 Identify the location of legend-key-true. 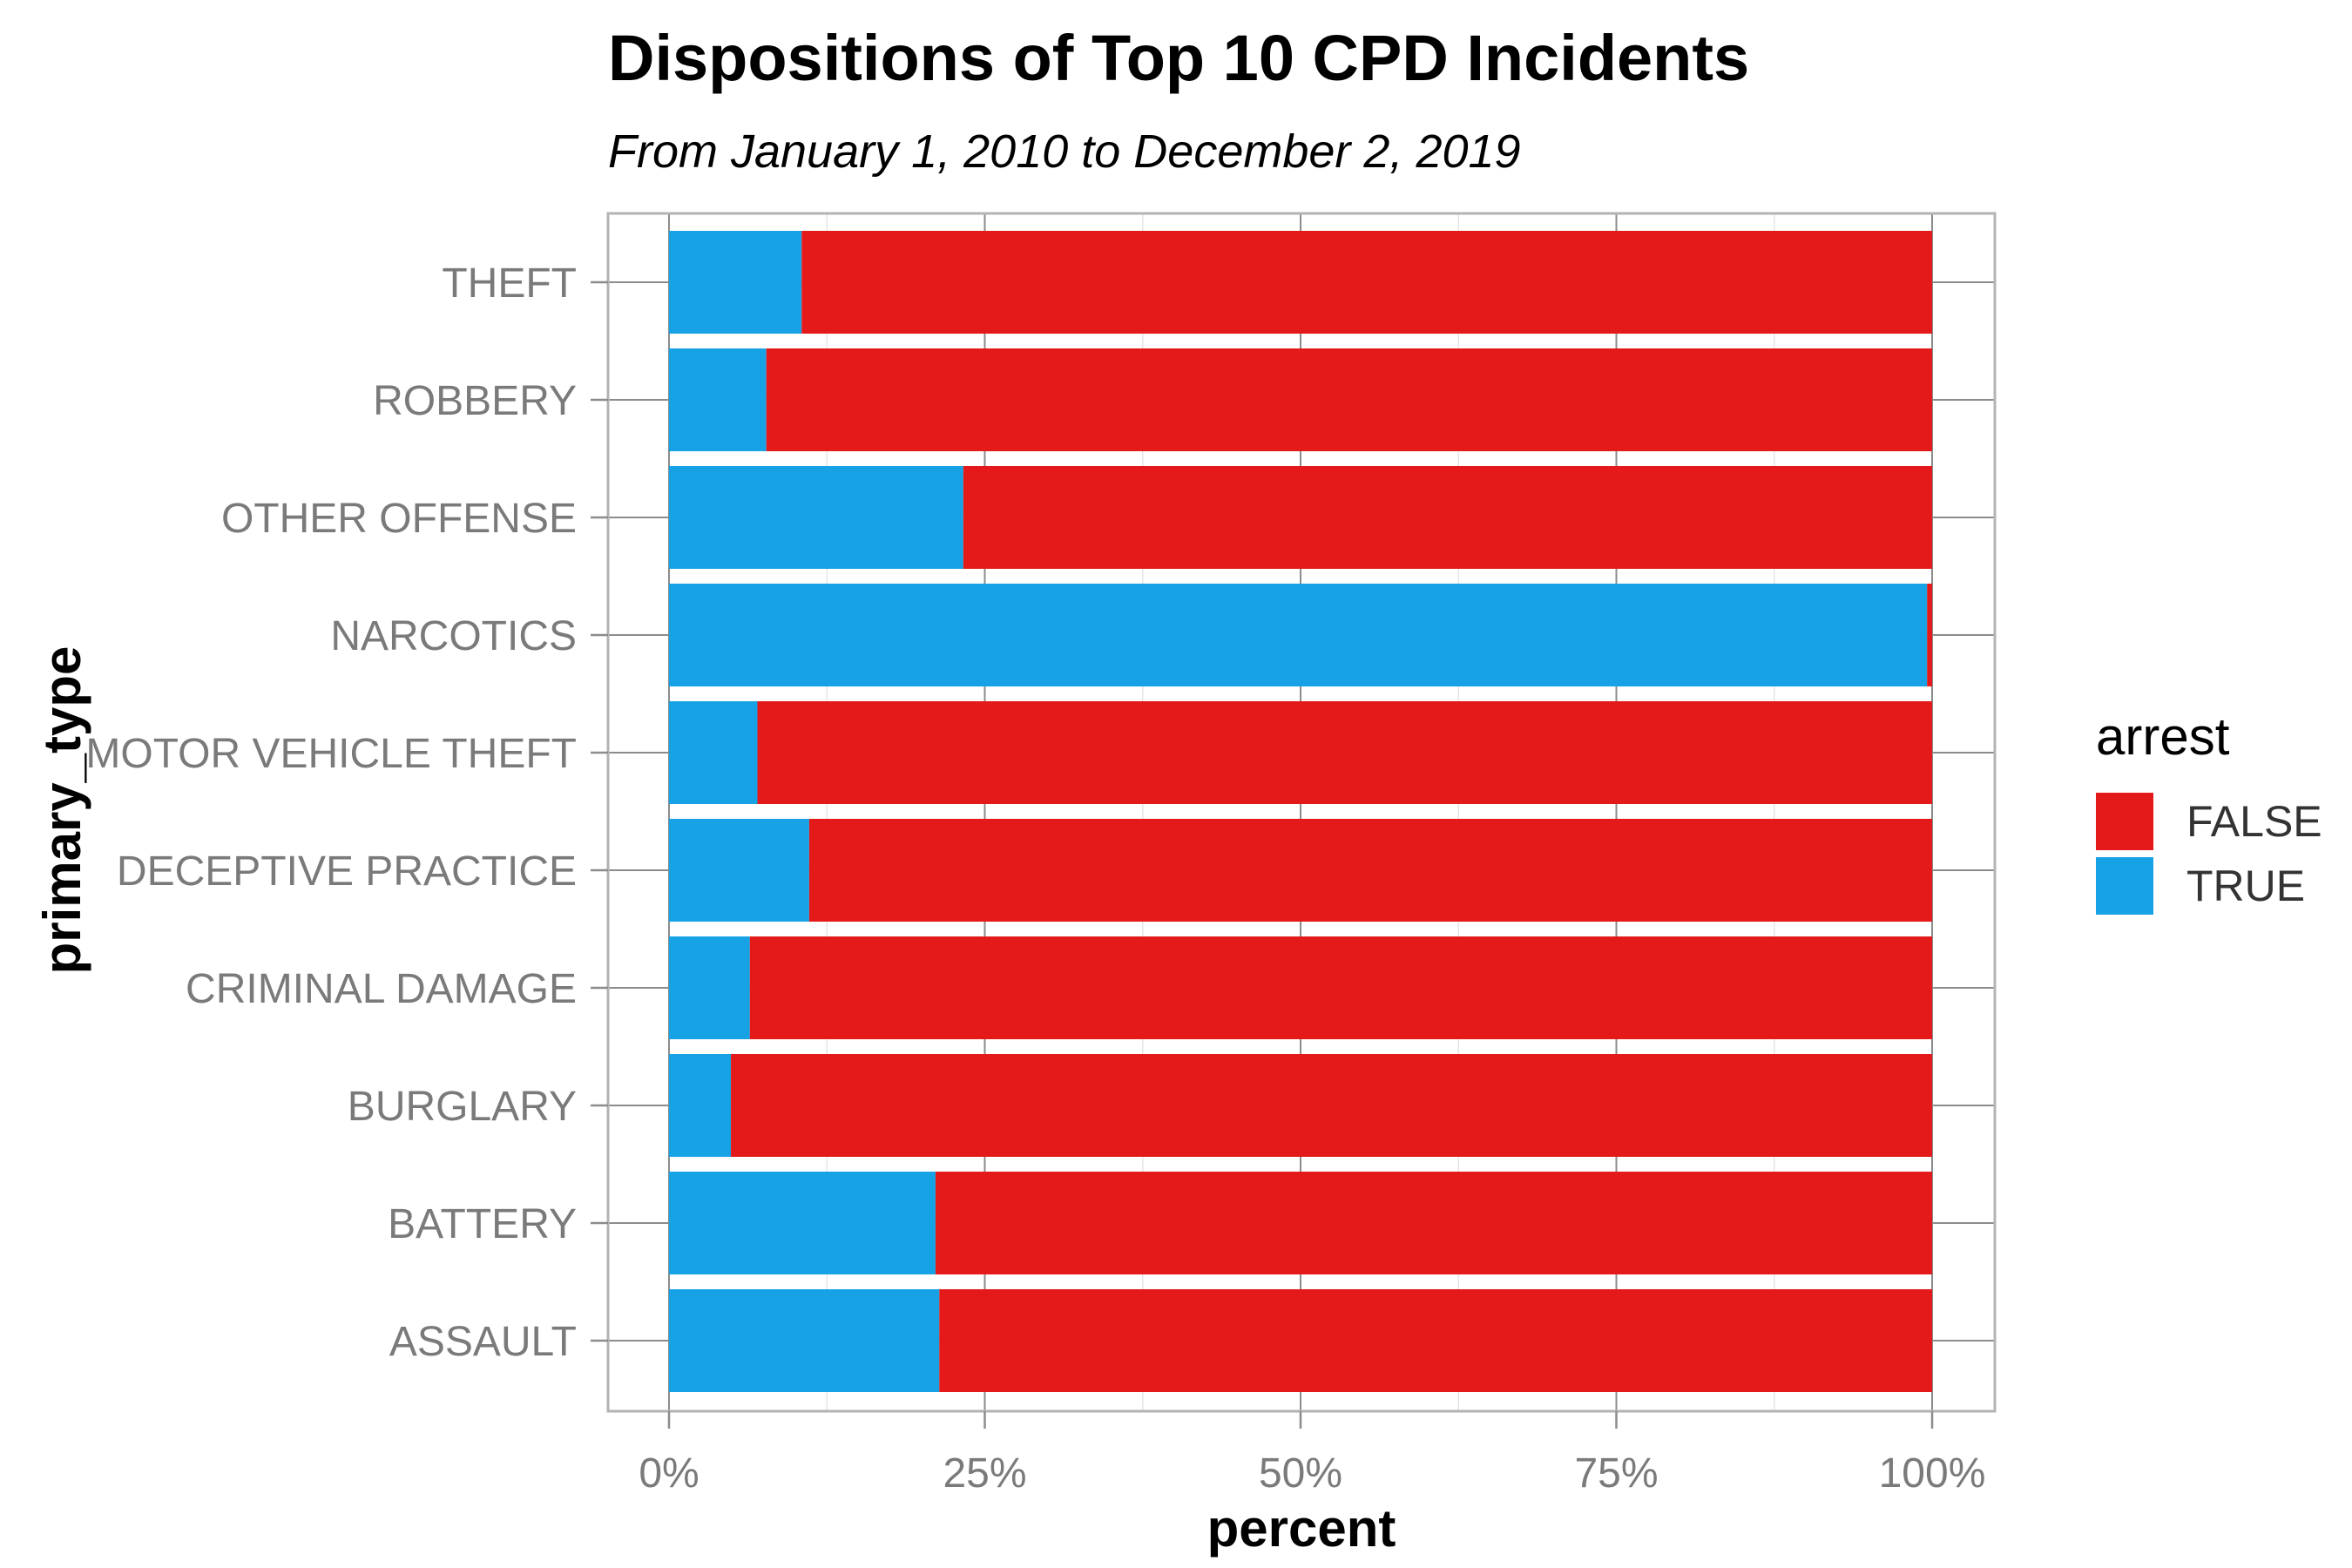
(2124, 886).